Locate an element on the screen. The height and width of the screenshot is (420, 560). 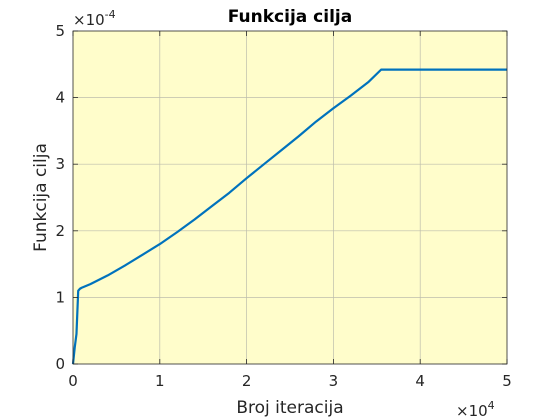
x-multiplier-exponent: 4 is located at coordinates (491, 405).